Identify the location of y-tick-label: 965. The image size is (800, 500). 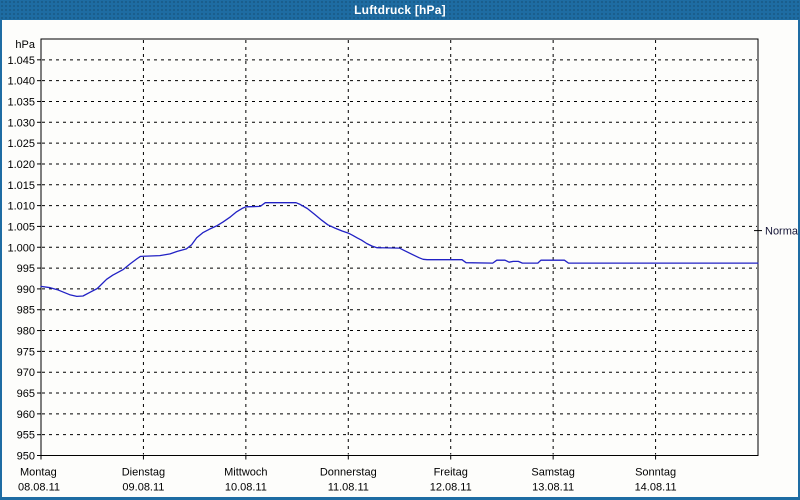
(26, 394).